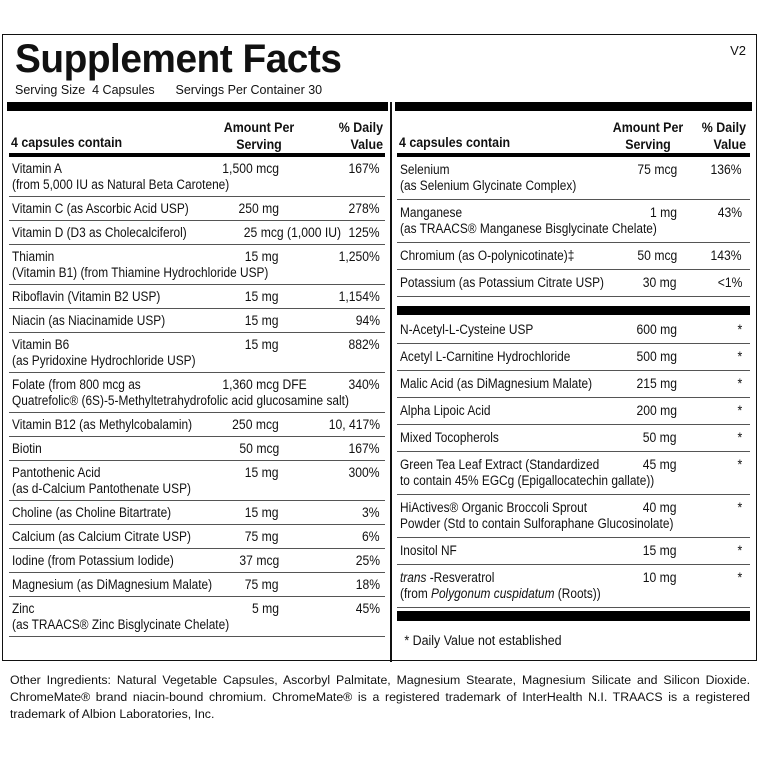  I want to click on daily-value: 6%, so click(371, 536).